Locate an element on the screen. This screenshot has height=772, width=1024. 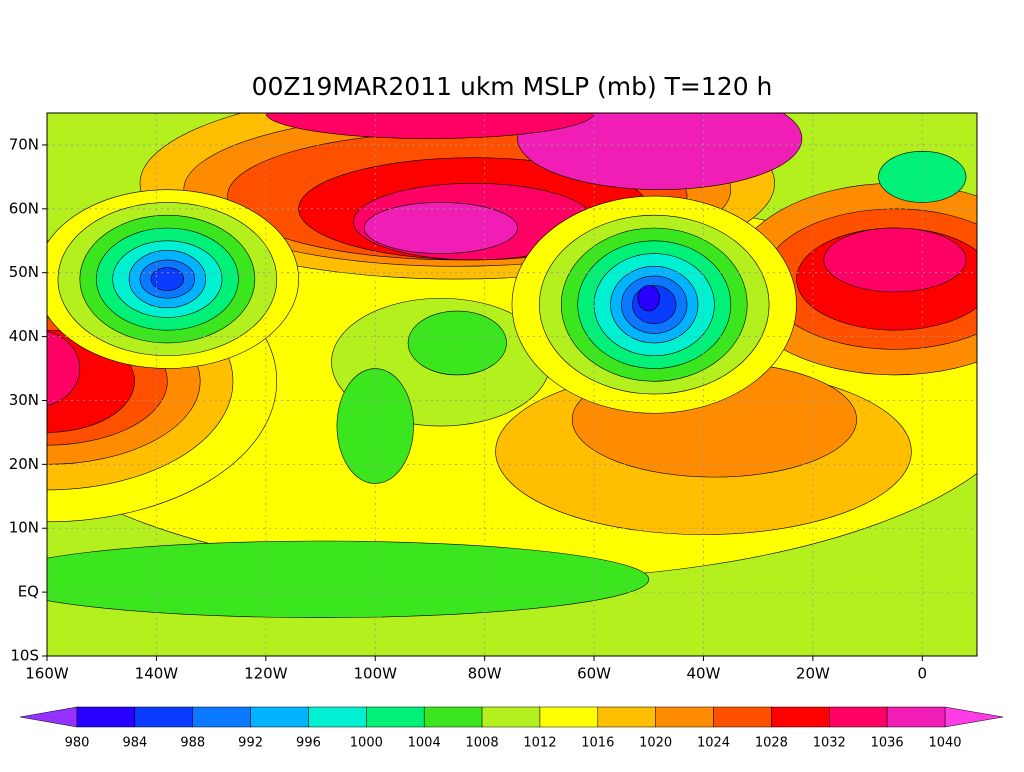
colorbar-label: 992 is located at coordinates (250, 743).